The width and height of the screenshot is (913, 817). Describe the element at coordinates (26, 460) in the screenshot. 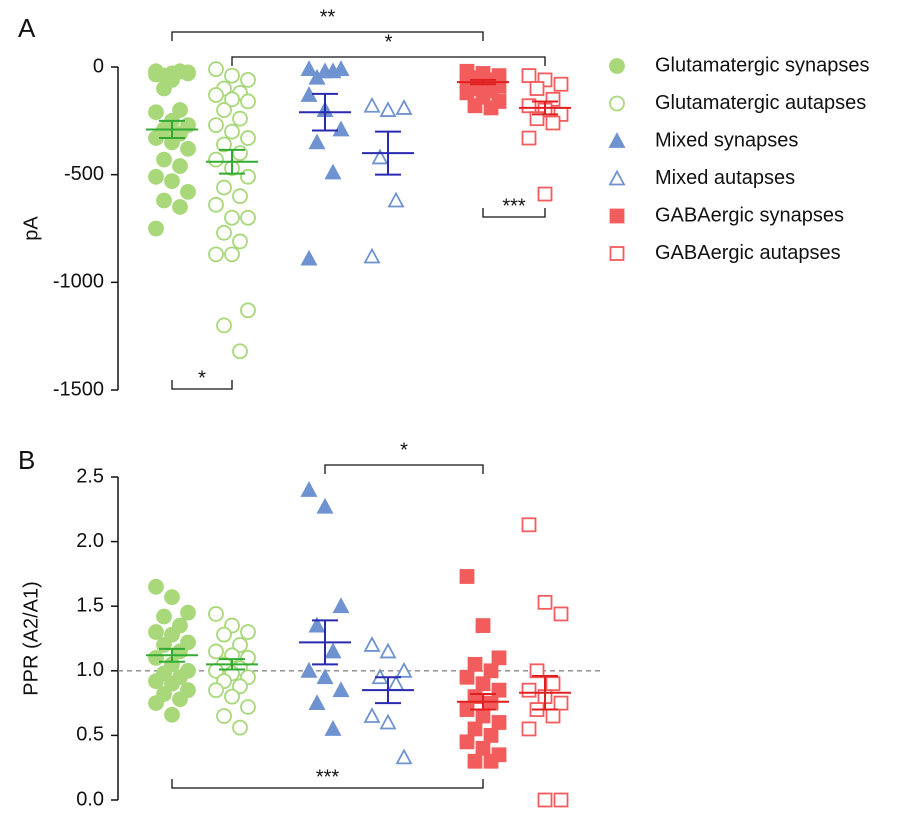

I see `panel-label: B` at that location.